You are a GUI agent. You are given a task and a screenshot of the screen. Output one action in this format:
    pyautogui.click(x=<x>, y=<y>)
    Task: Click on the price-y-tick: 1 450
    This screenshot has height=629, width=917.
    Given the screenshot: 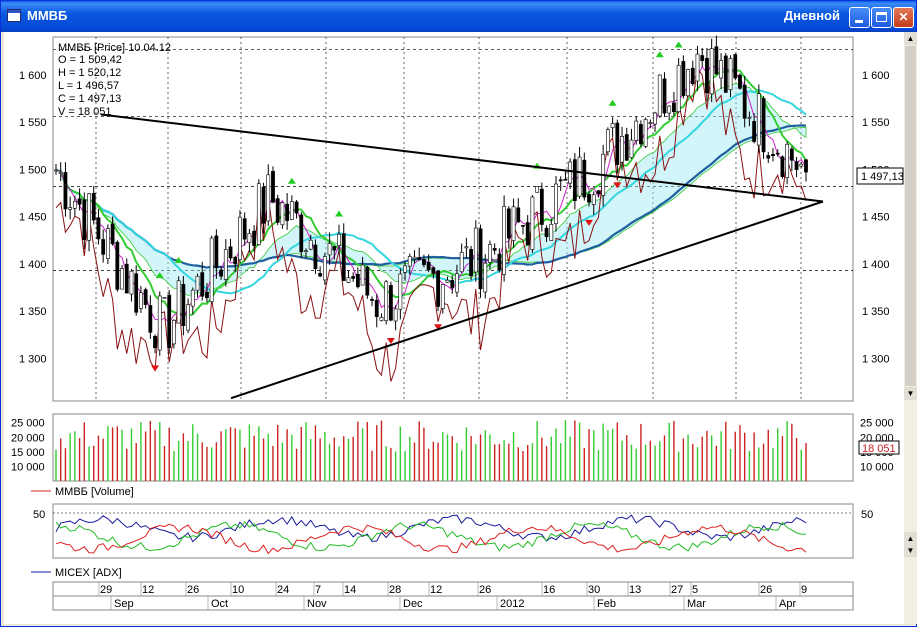 What is the action you would take?
    pyautogui.click(x=876, y=218)
    